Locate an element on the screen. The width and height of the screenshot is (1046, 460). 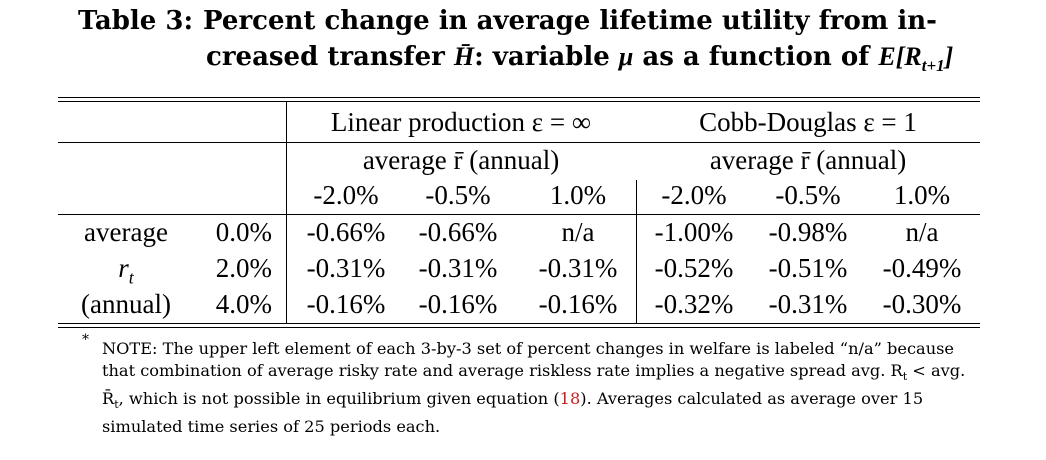
group-header-cobb-douglas: Cobb-Douglas ε = 1 is located at coordinates (808, 122).